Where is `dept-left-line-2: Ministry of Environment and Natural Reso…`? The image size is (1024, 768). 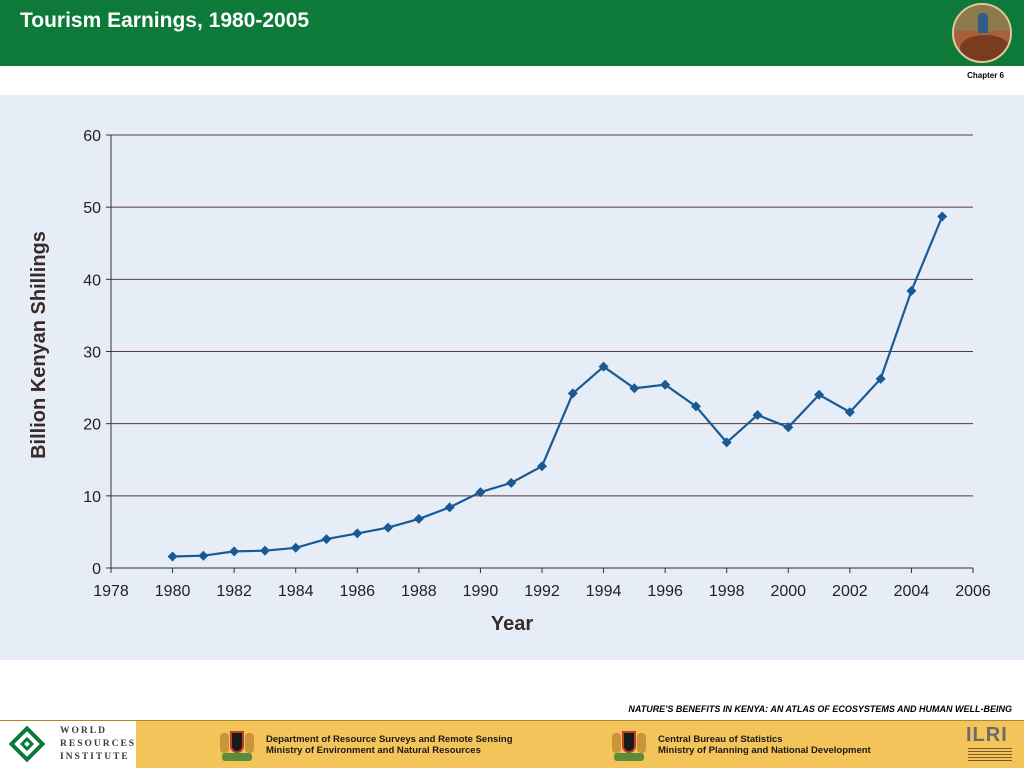 dept-left-line-2: Ministry of Environment and Natural Reso… is located at coordinates (373, 750).